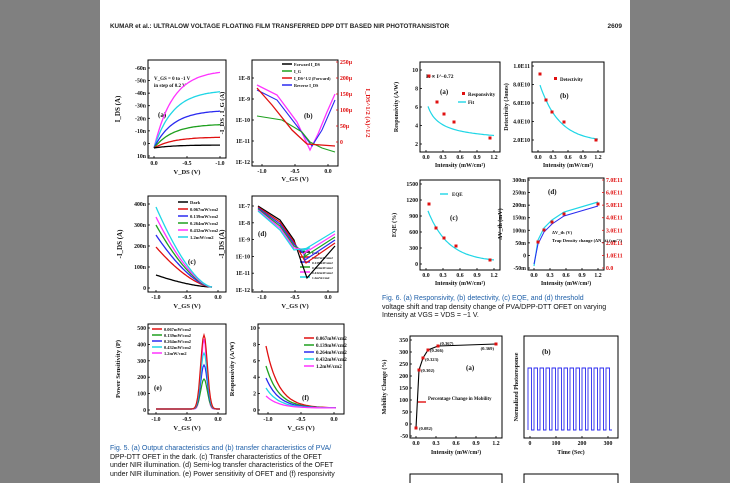  Describe the element at coordinates (413, 217) in the screenshot. I see `fig6c-y-tick: 900` at that location.